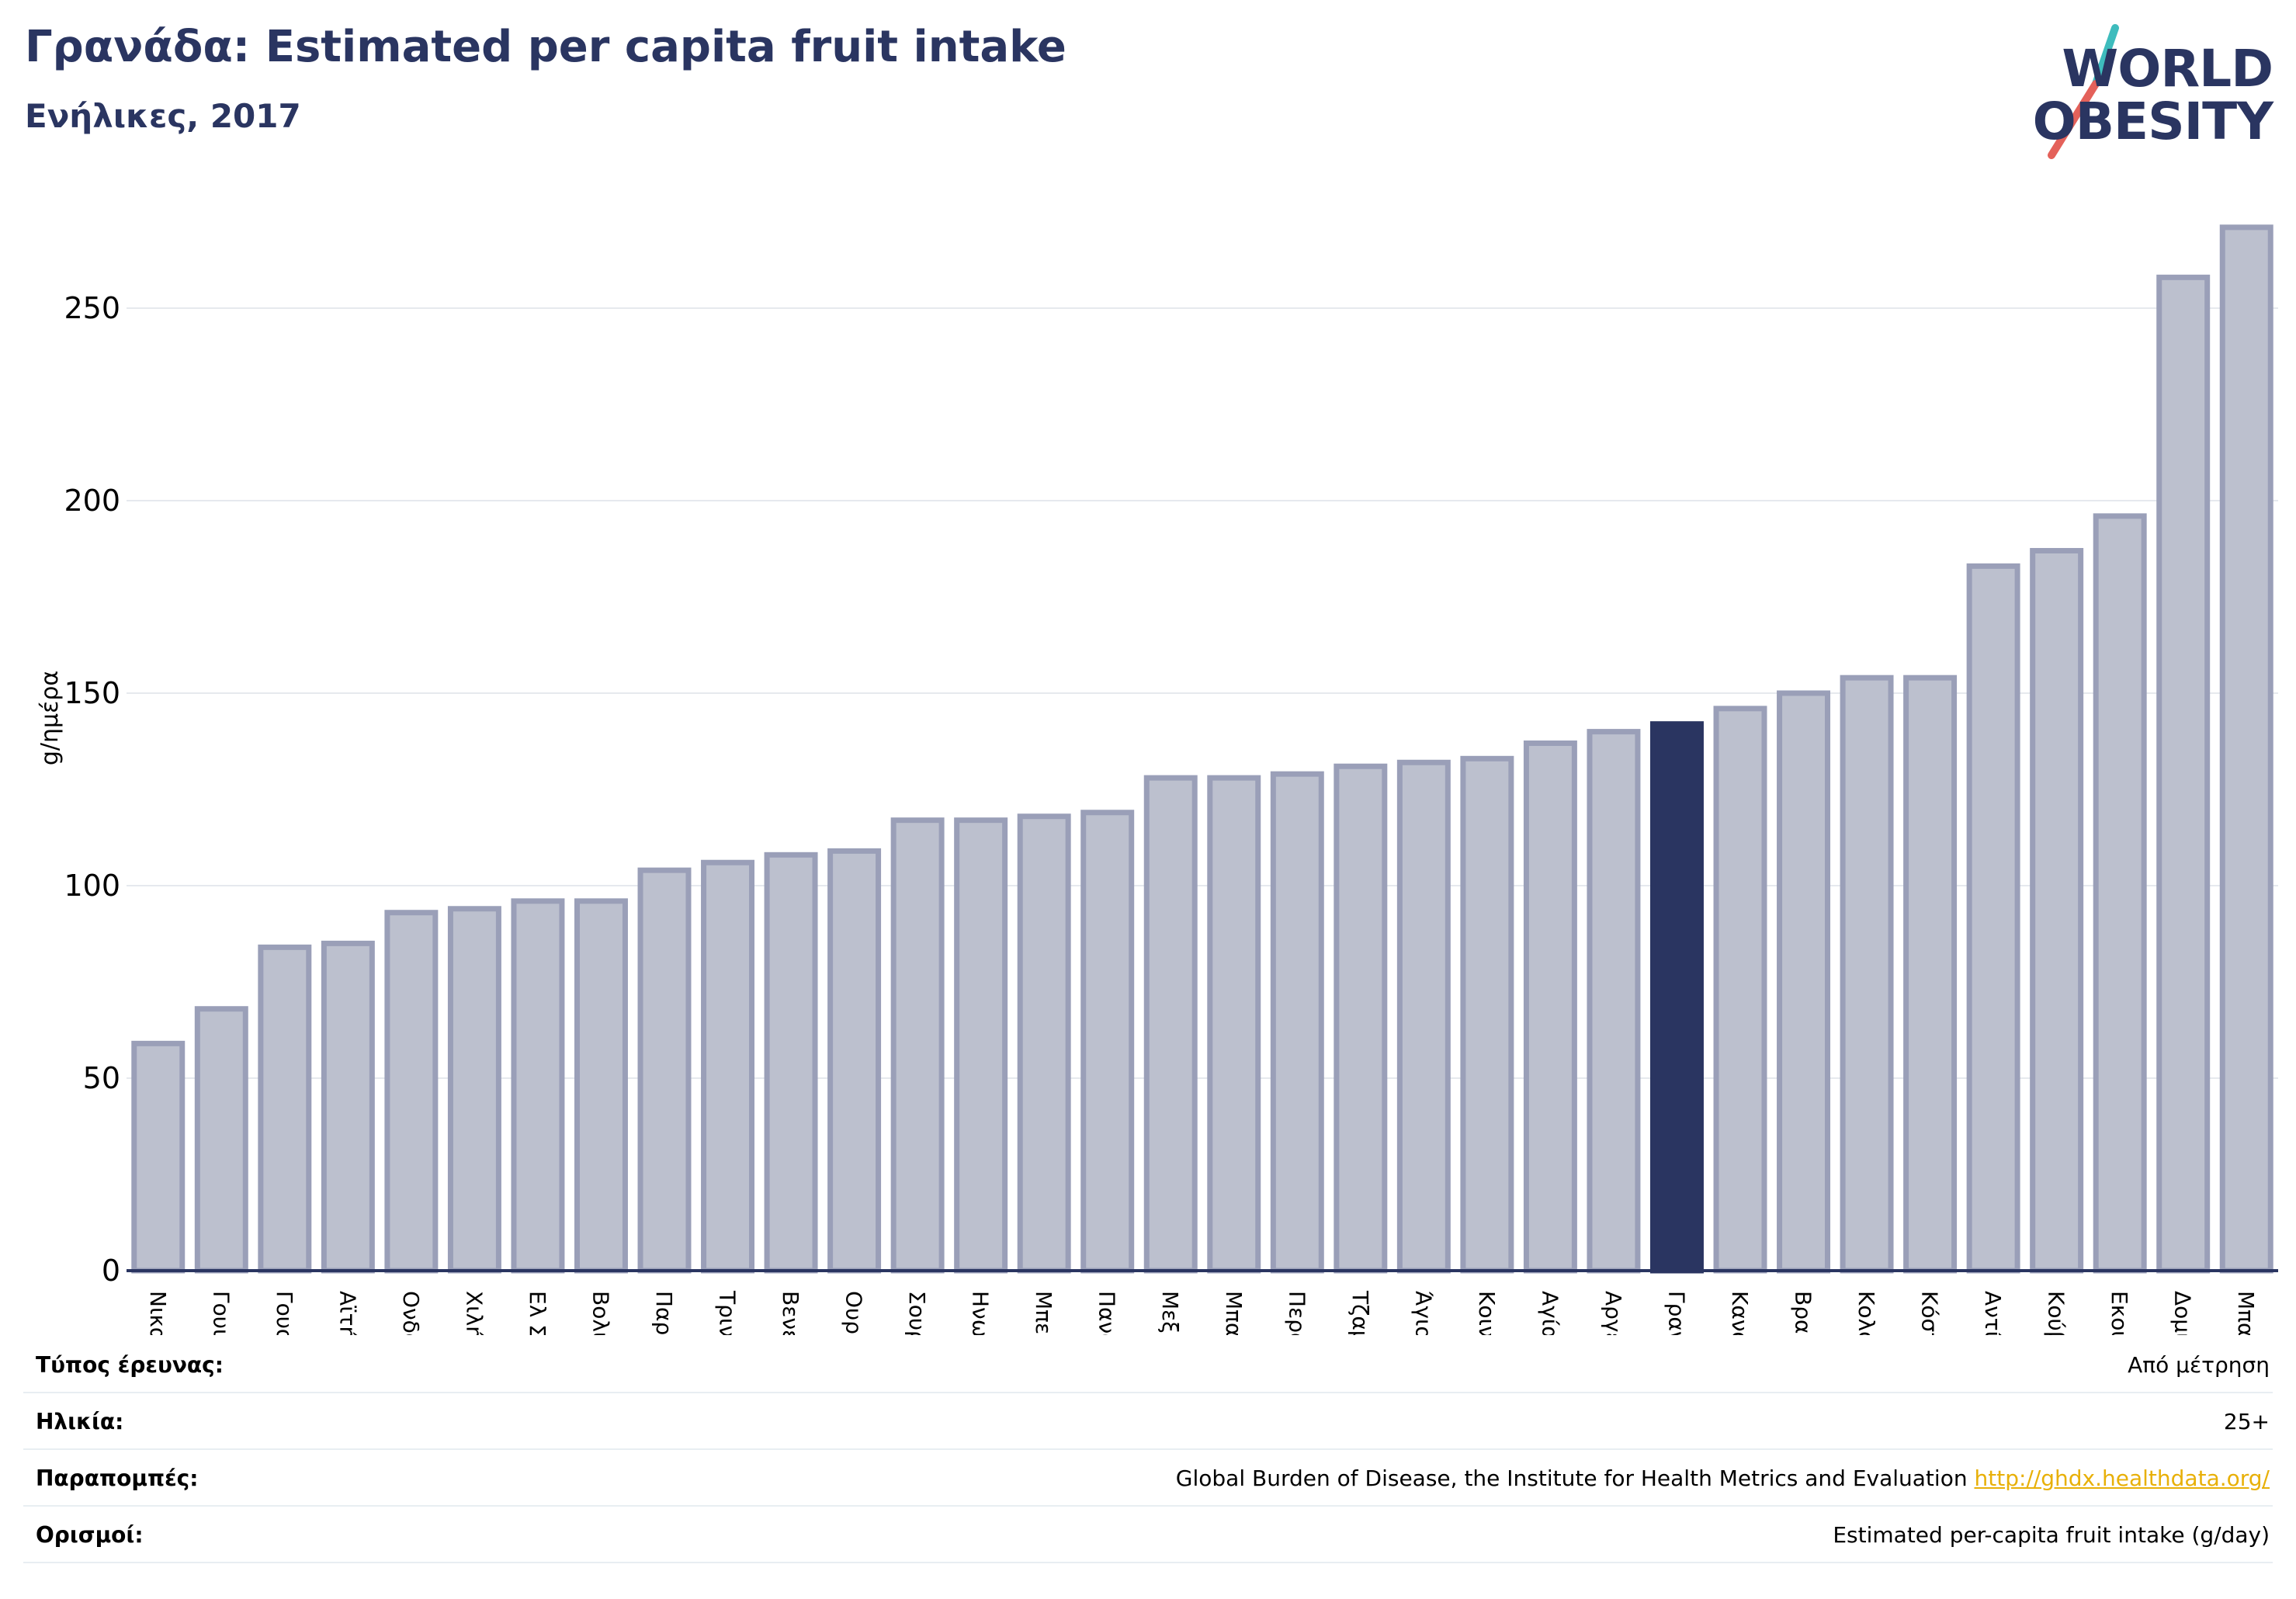 The image size is (2296, 1599). What do you see at coordinates (158, 1313) in the screenshot?
I see `x-tick-label: Νικαράγουα` at bounding box center [158, 1313].